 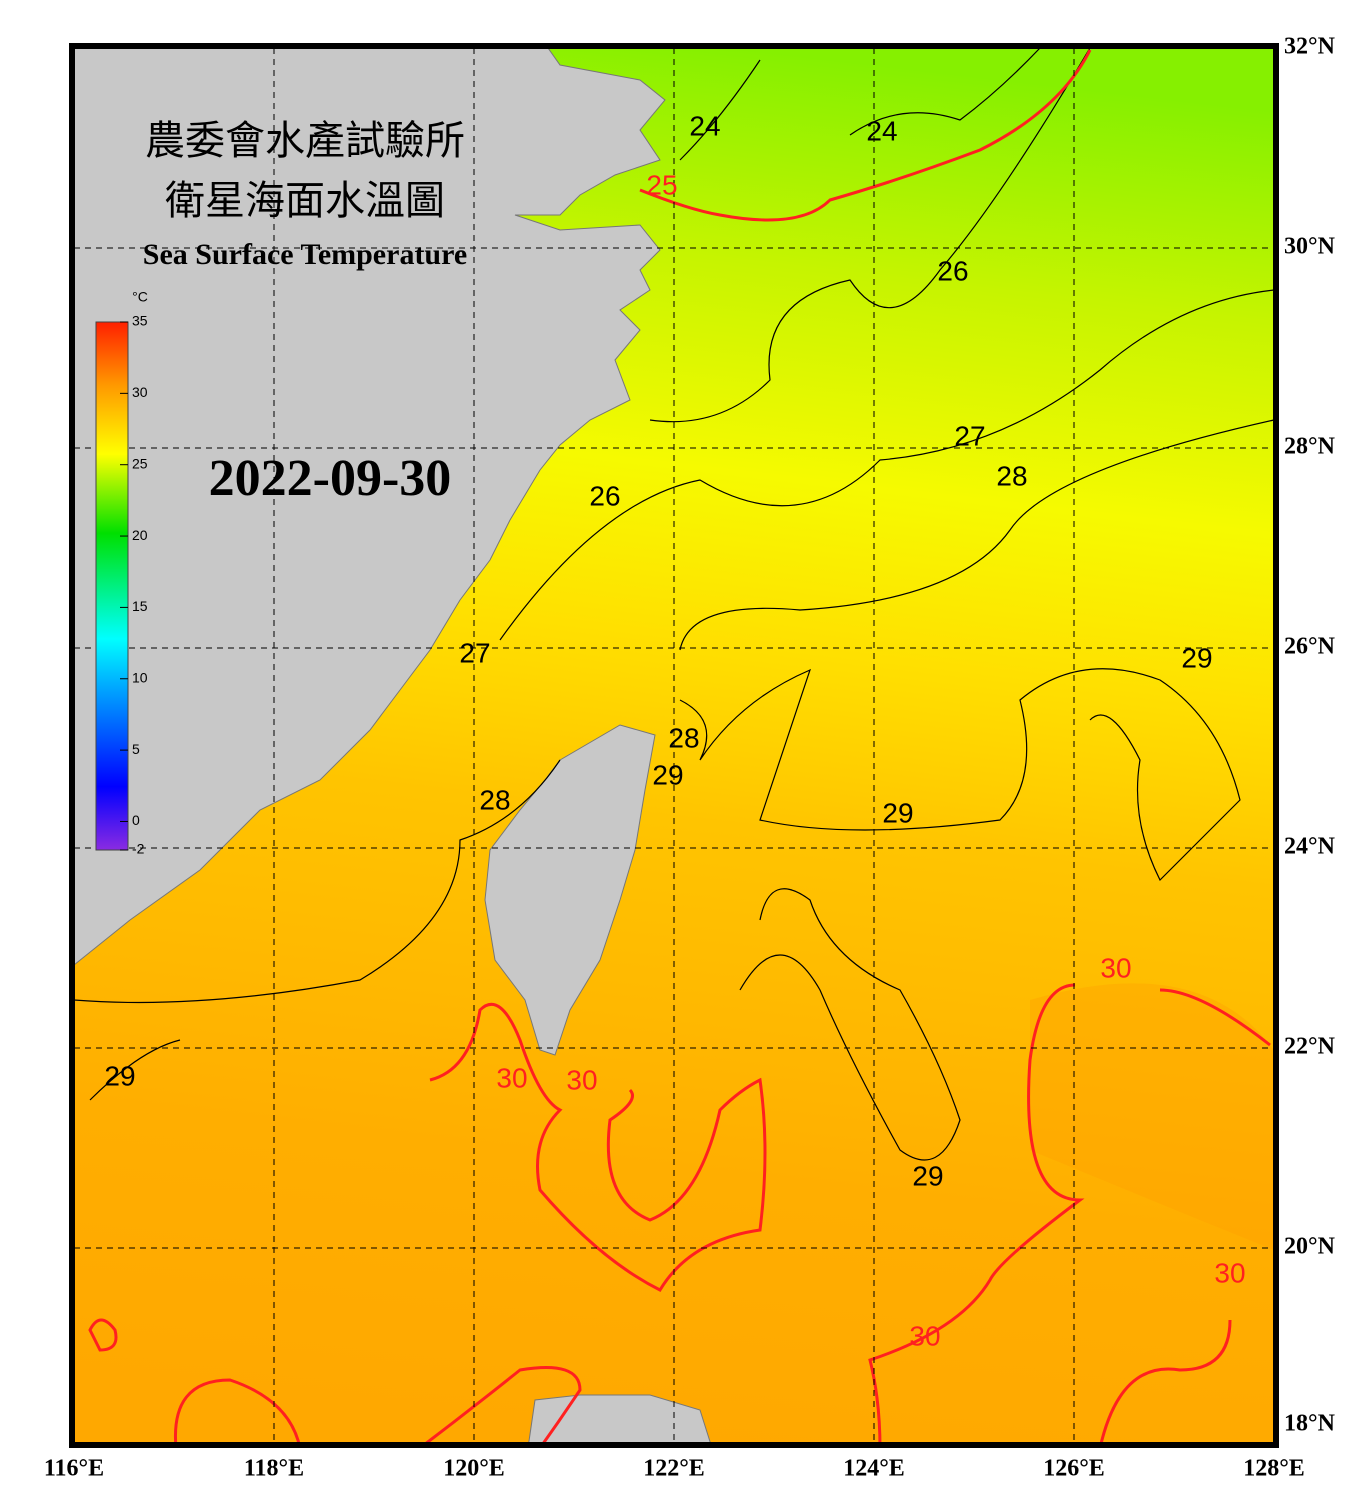 I want to click on lat-tick-label: 32°N, so click(x=1310, y=47).